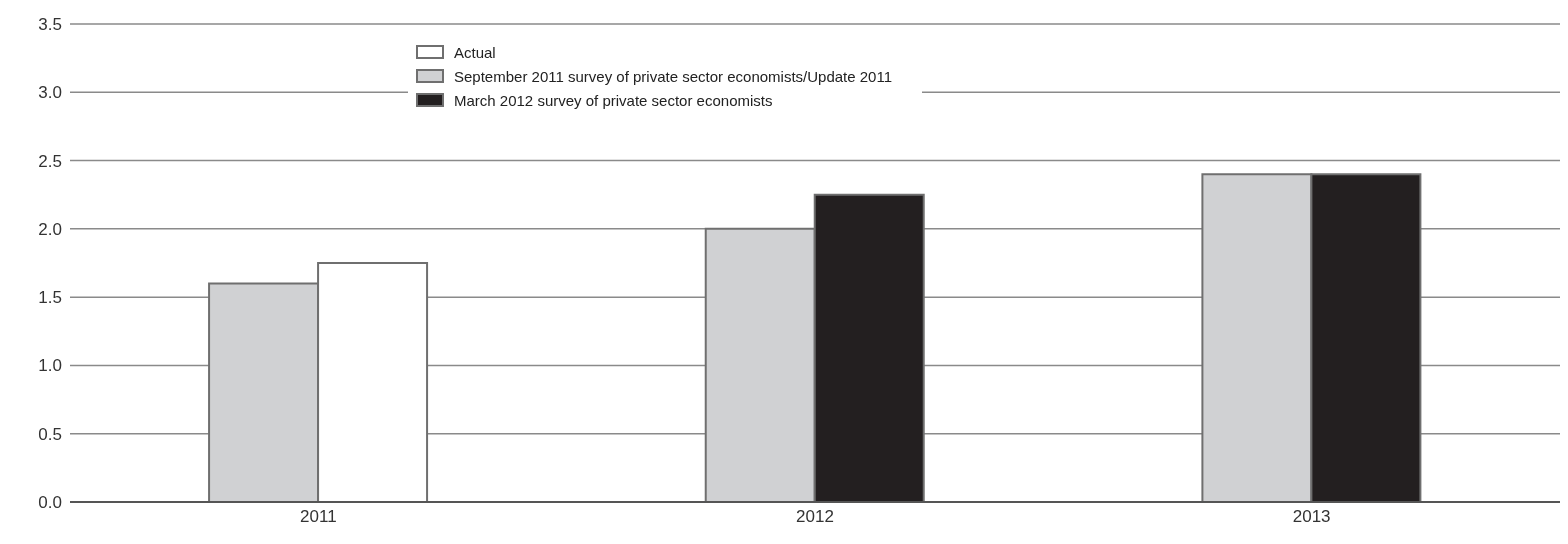 The width and height of the screenshot is (1568, 544). Describe the element at coordinates (50, 161) in the screenshot. I see `y-tick-label: 2.5` at that location.